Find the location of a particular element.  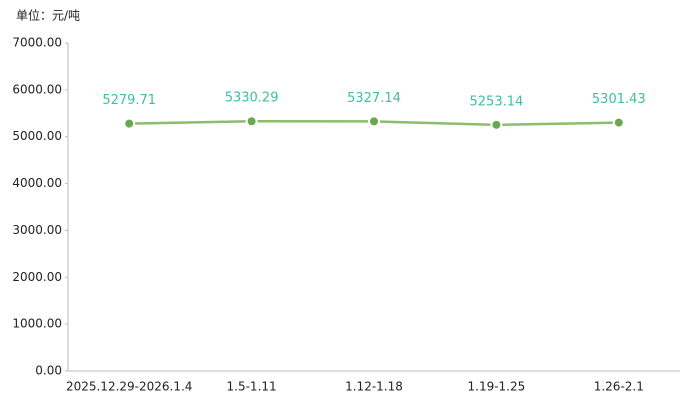

data-label: 5253.14 is located at coordinates (497, 101).